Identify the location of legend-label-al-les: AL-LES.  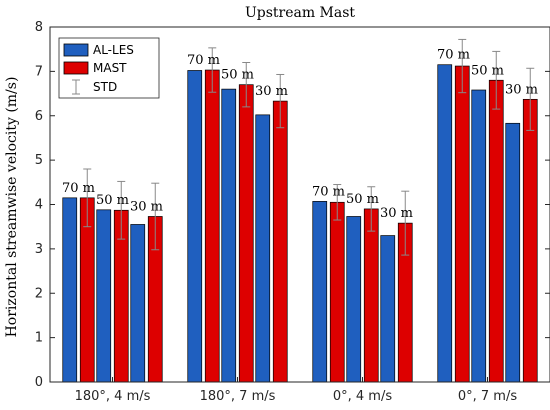
(113, 50).